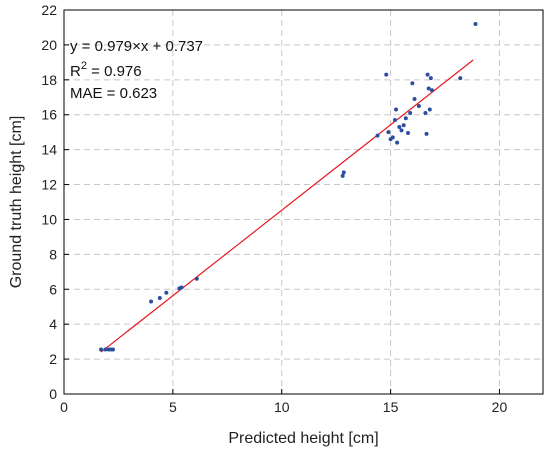  I want to click on y-tick-label: 8, so click(53, 254).